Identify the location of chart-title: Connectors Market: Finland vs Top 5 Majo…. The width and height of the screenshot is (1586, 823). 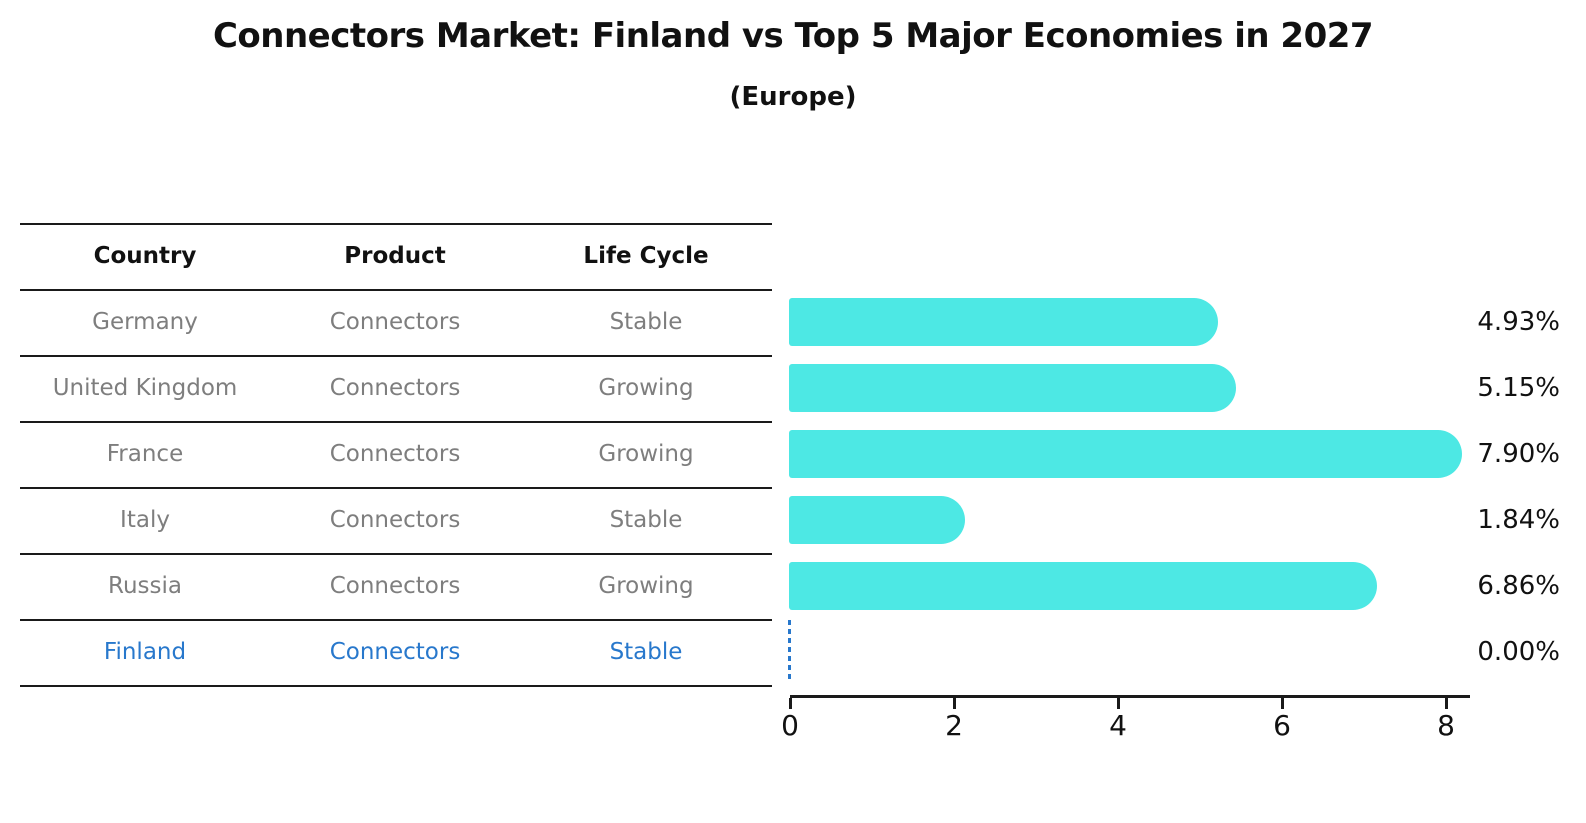
(793, 36).